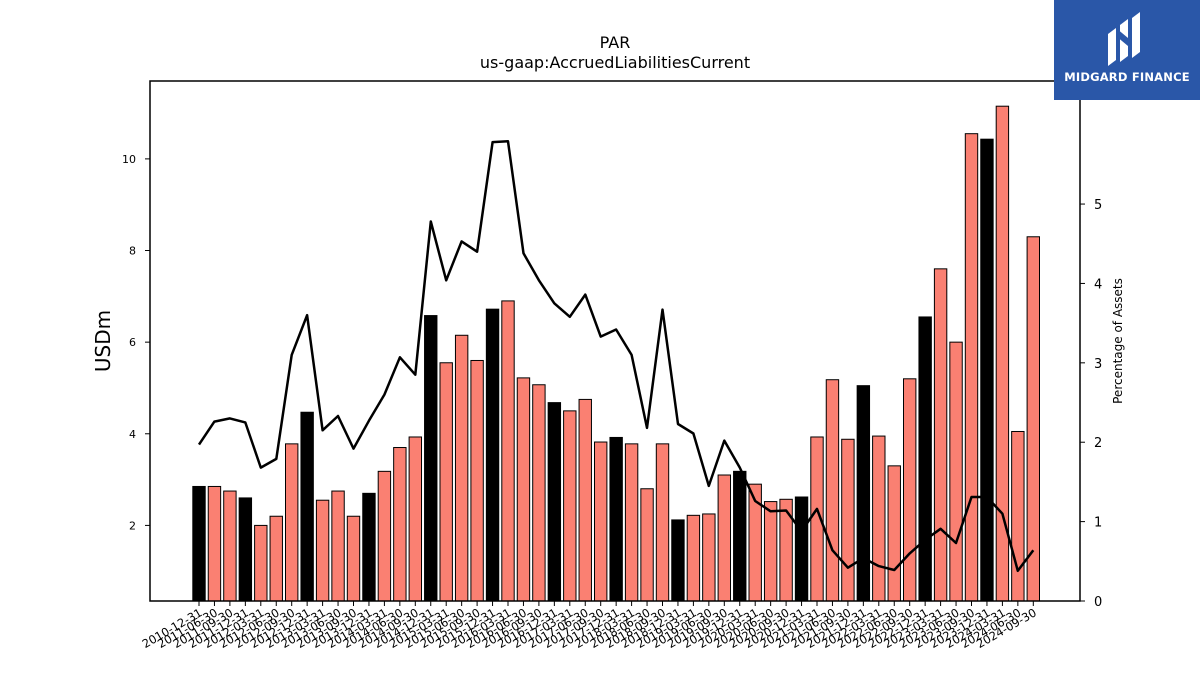 The image size is (1200, 675). What do you see at coordinates (132, 525) in the screenshot?
I see `y-tick-label: 2` at bounding box center [132, 525].